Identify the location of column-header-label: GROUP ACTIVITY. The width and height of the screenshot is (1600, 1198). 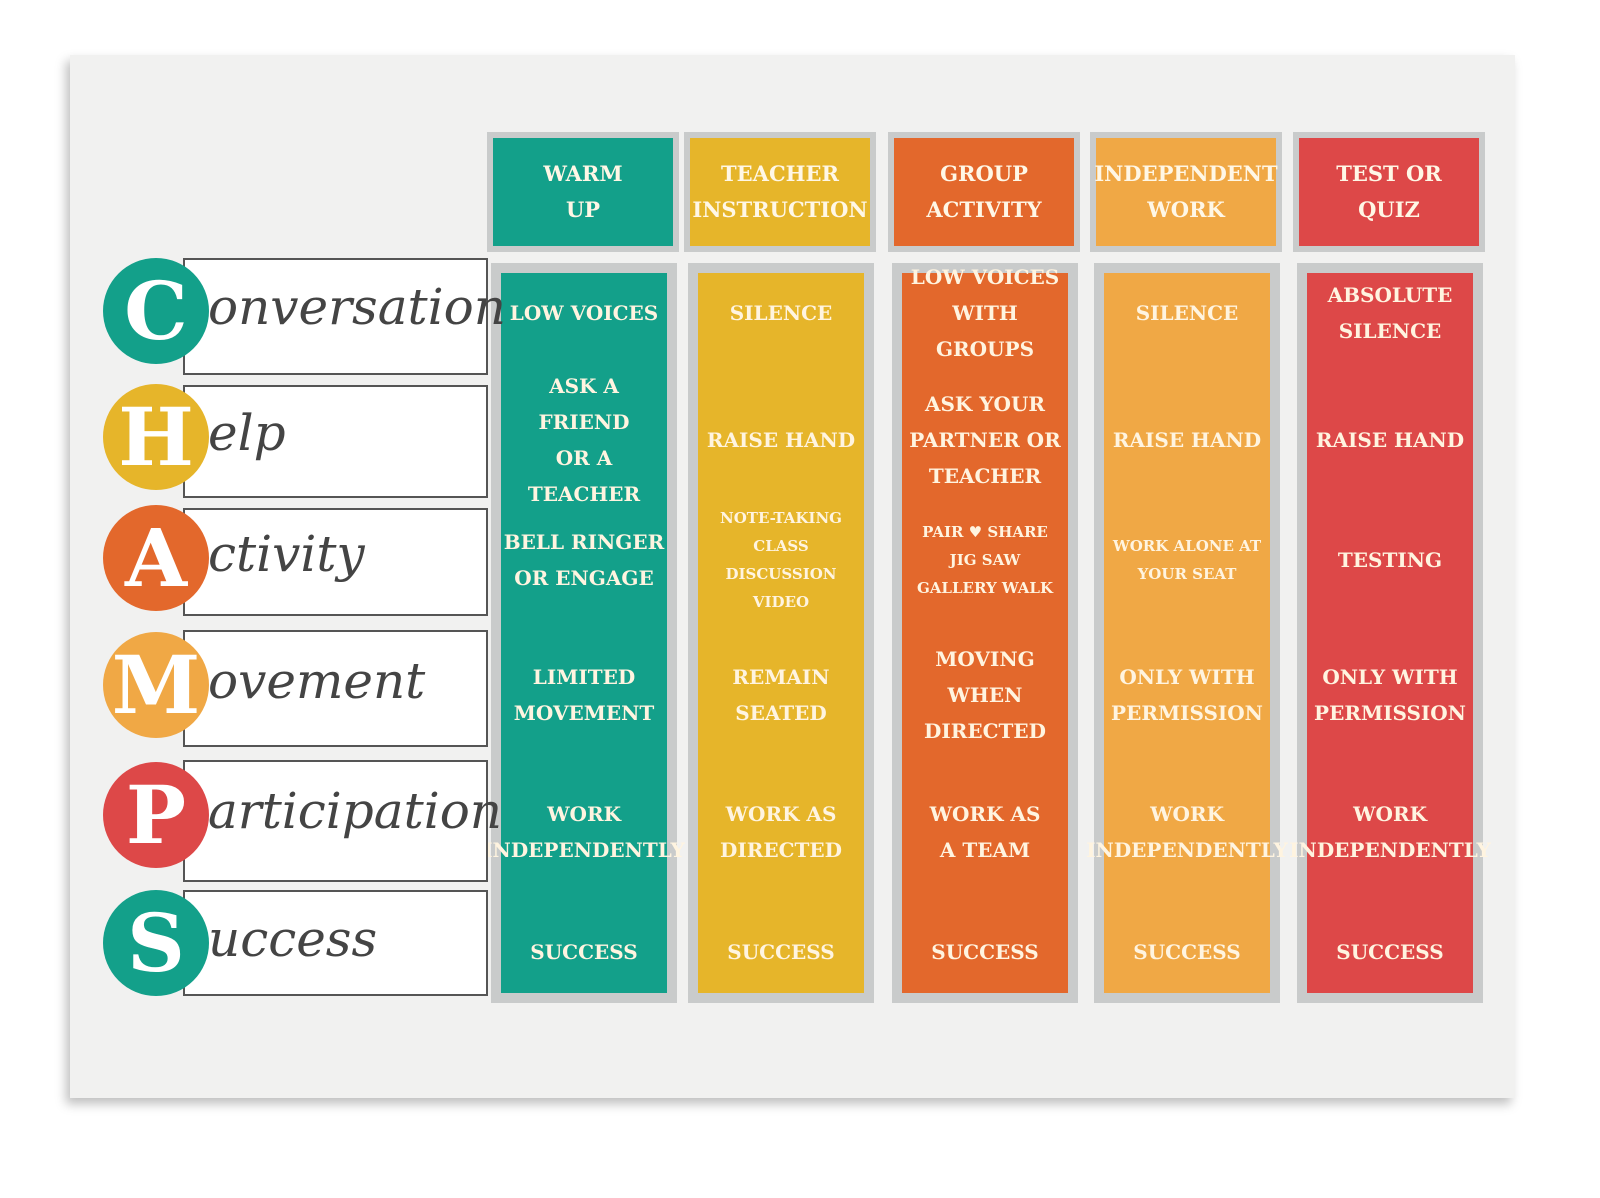
(984, 192).